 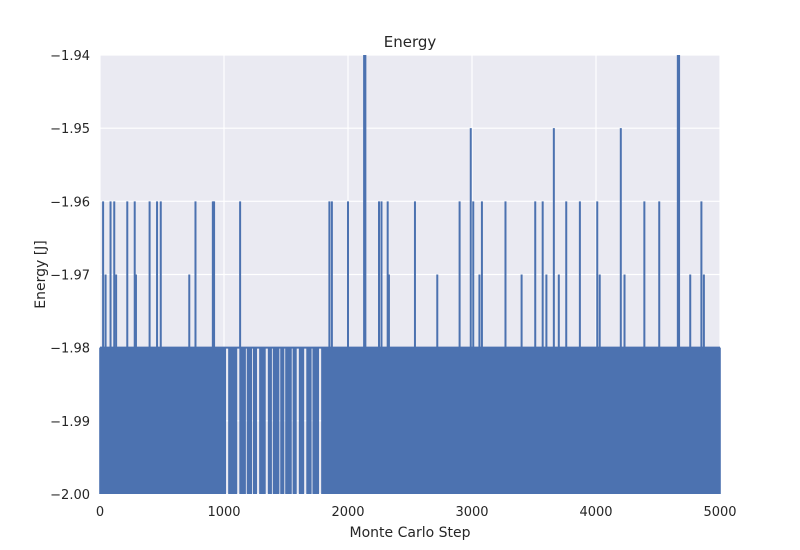 What do you see at coordinates (410, 42) in the screenshot?
I see `chart-title: Energy` at bounding box center [410, 42].